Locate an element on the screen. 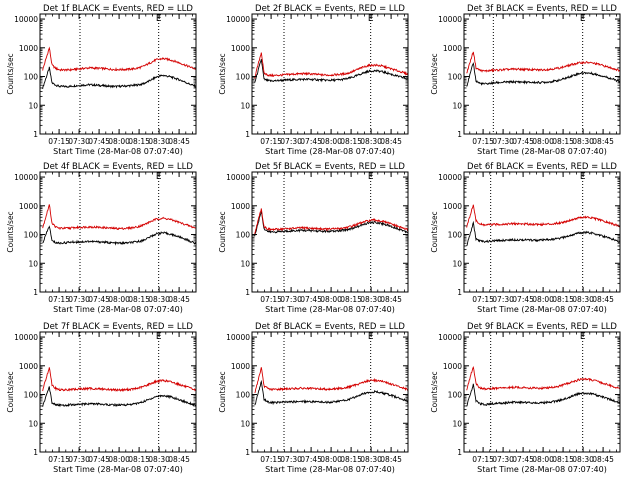  panel-title: Det 5f BLACK = Events, RED = LLD is located at coordinates (330, 167).